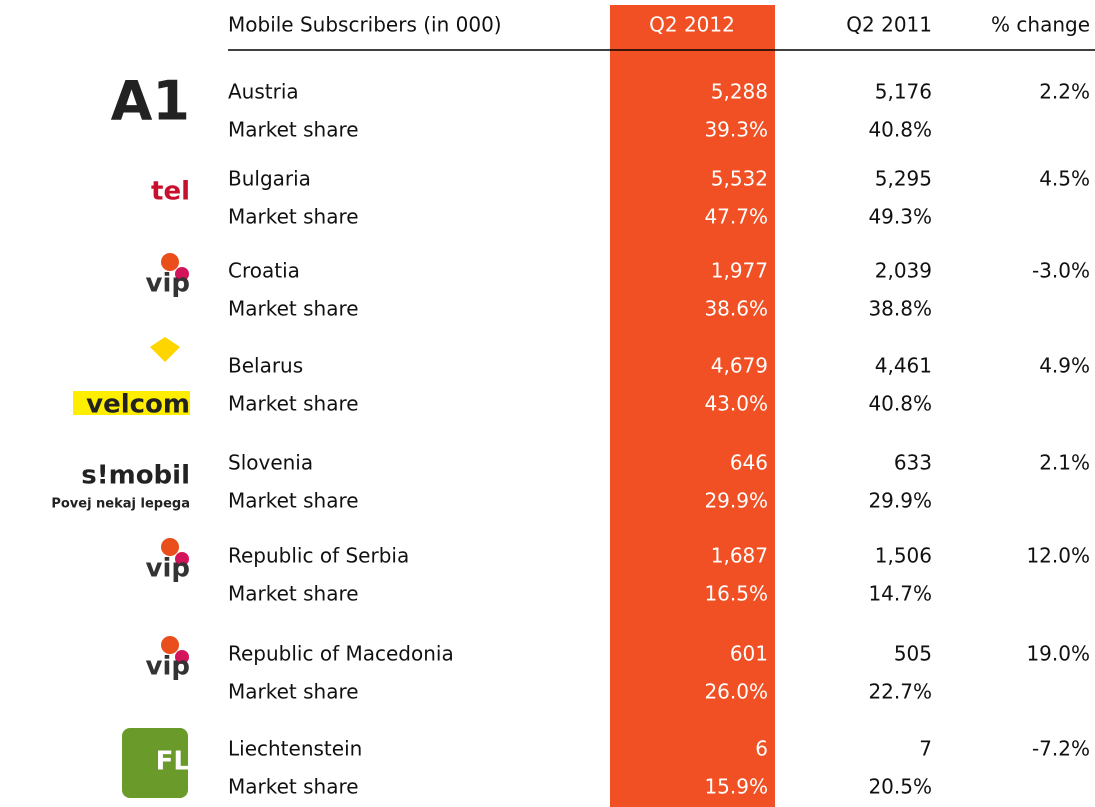 The height and width of the screenshot is (807, 1095). What do you see at coordinates (1064, 366) in the screenshot?
I see `value-cell: 4.9%` at bounding box center [1064, 366].